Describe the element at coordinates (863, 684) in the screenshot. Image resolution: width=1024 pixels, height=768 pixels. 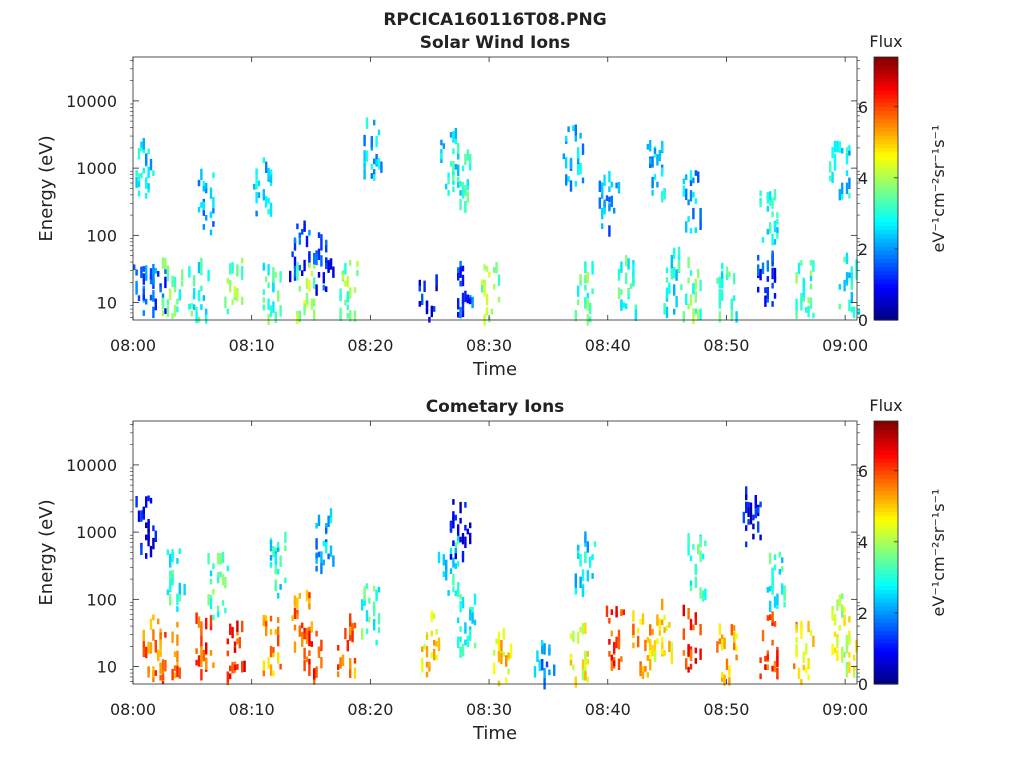
I see `colorbar-tick-label: 0` at that location.